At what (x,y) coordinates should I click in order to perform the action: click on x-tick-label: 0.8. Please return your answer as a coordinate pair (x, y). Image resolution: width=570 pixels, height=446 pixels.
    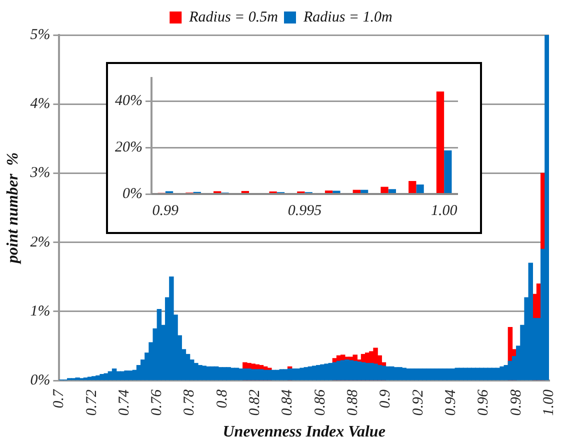
    Looking at the image, I should click on (222, 398).